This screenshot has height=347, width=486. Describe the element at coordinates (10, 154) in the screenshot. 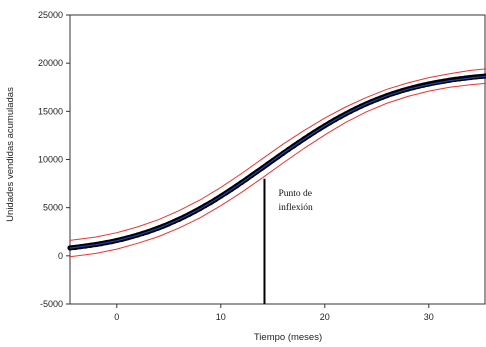

I see `y-axis-title: Unidades vendidas acumuladas` at that location.